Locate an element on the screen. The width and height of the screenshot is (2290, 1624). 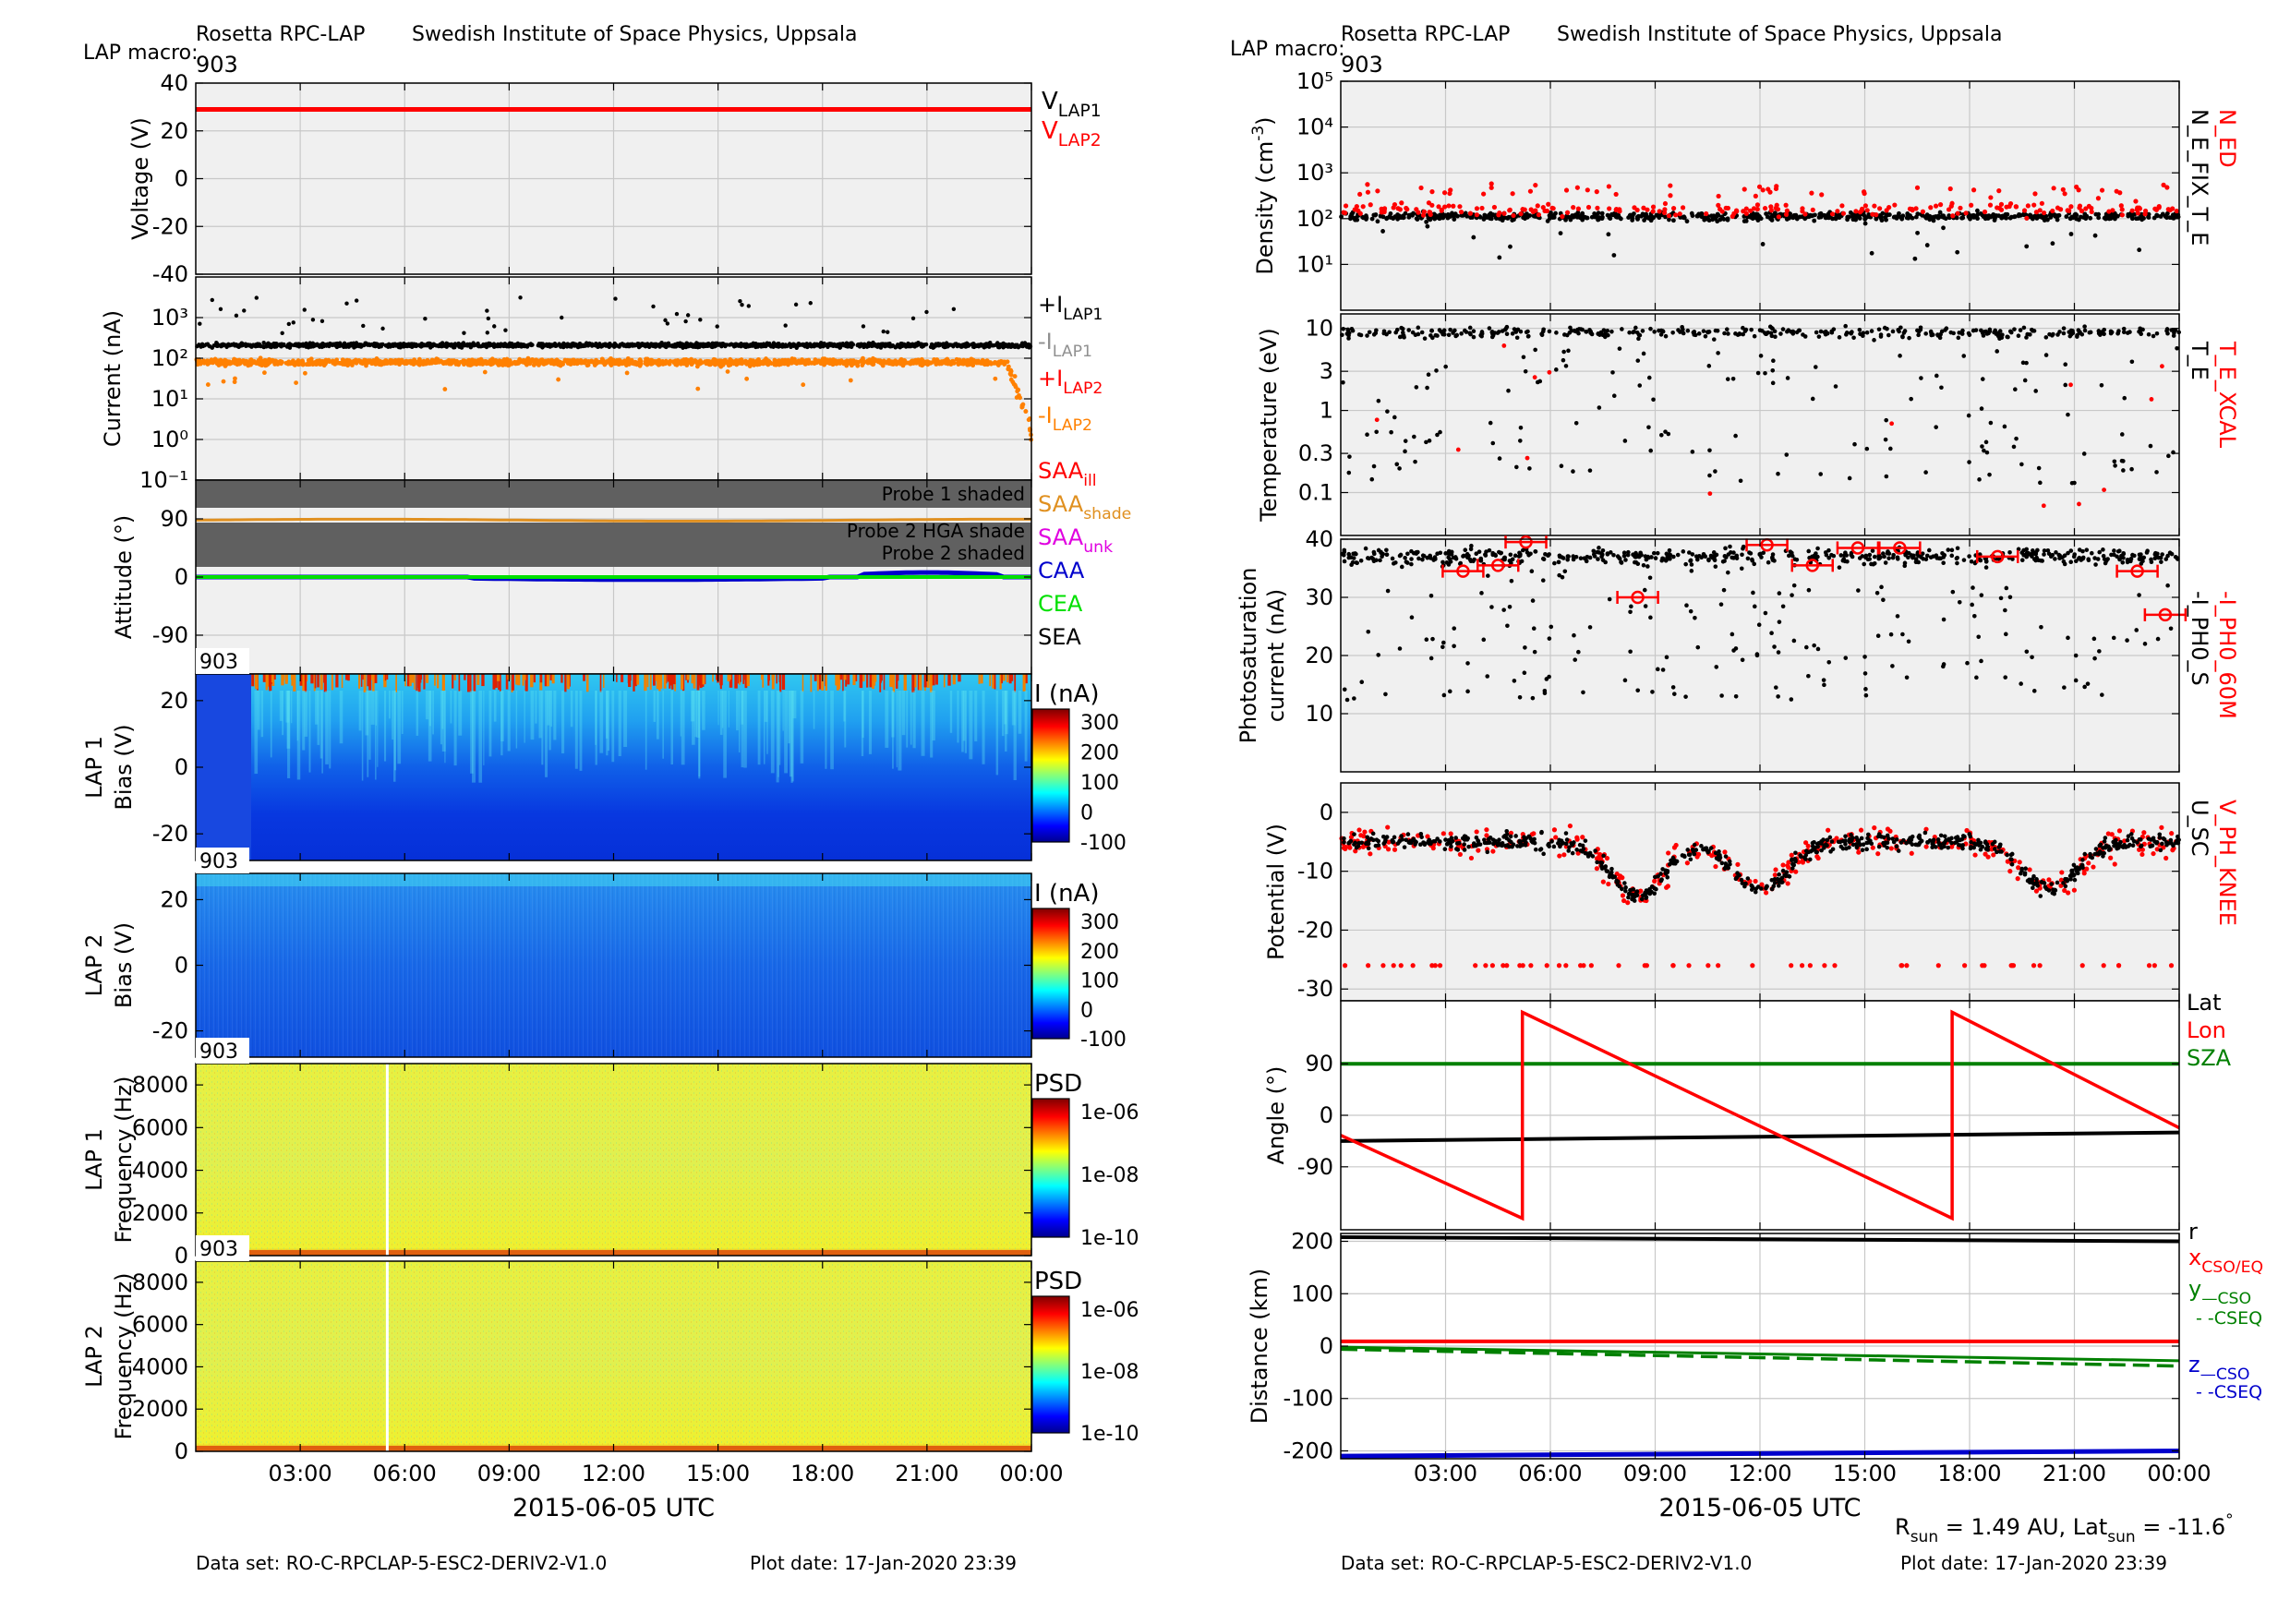
lat-value: = -11.6 is located at coordinates (2180, 1527).